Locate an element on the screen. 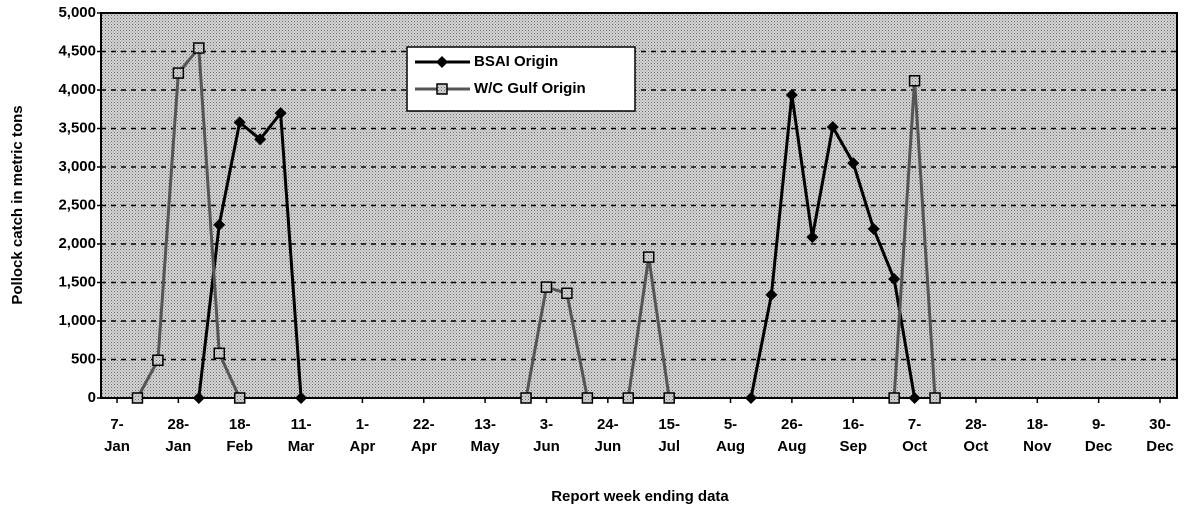 The width and height of the screenshot is (1187, 513). x-tick-label: 22-Apr is located at coordinates (424, 435).